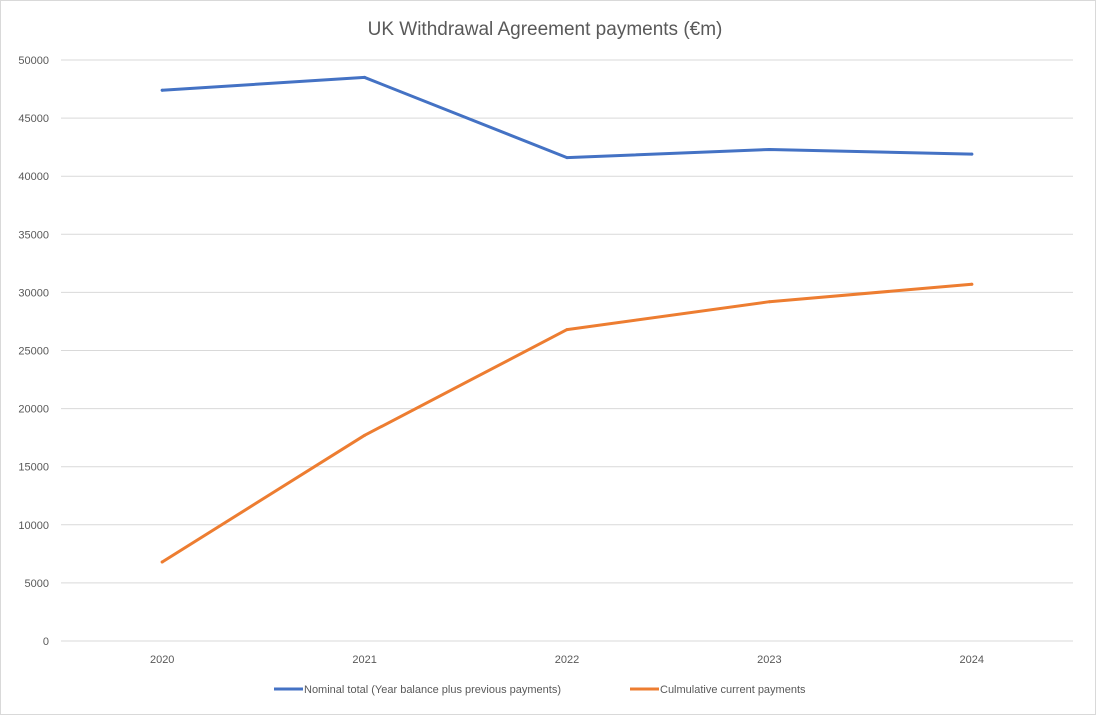 This screenshot has width=1096, height=721. What do you see at coordinates (37, 584) in the screenshot?
I see `y-tick-label: 5000` at bounding box center [37, 584].